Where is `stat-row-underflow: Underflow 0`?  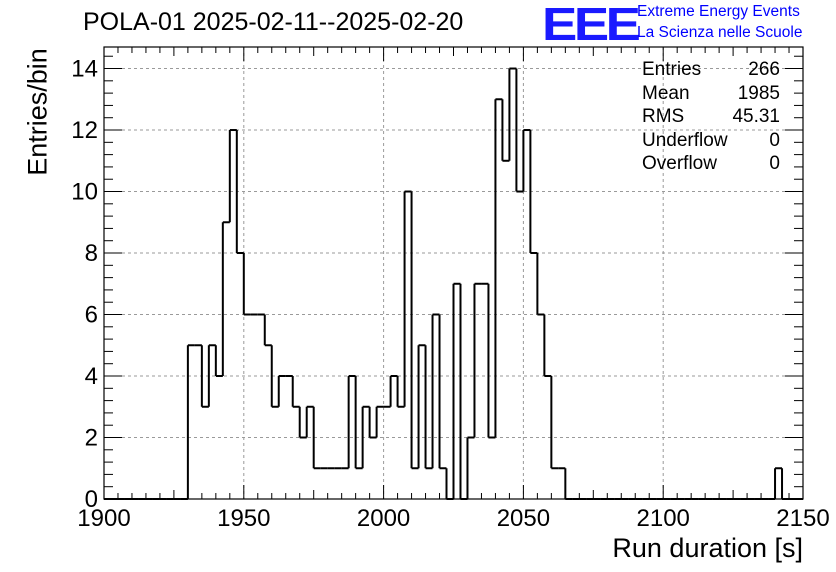 stat-row-underflow: Underflow 0 is located at coordinates (711, 141).